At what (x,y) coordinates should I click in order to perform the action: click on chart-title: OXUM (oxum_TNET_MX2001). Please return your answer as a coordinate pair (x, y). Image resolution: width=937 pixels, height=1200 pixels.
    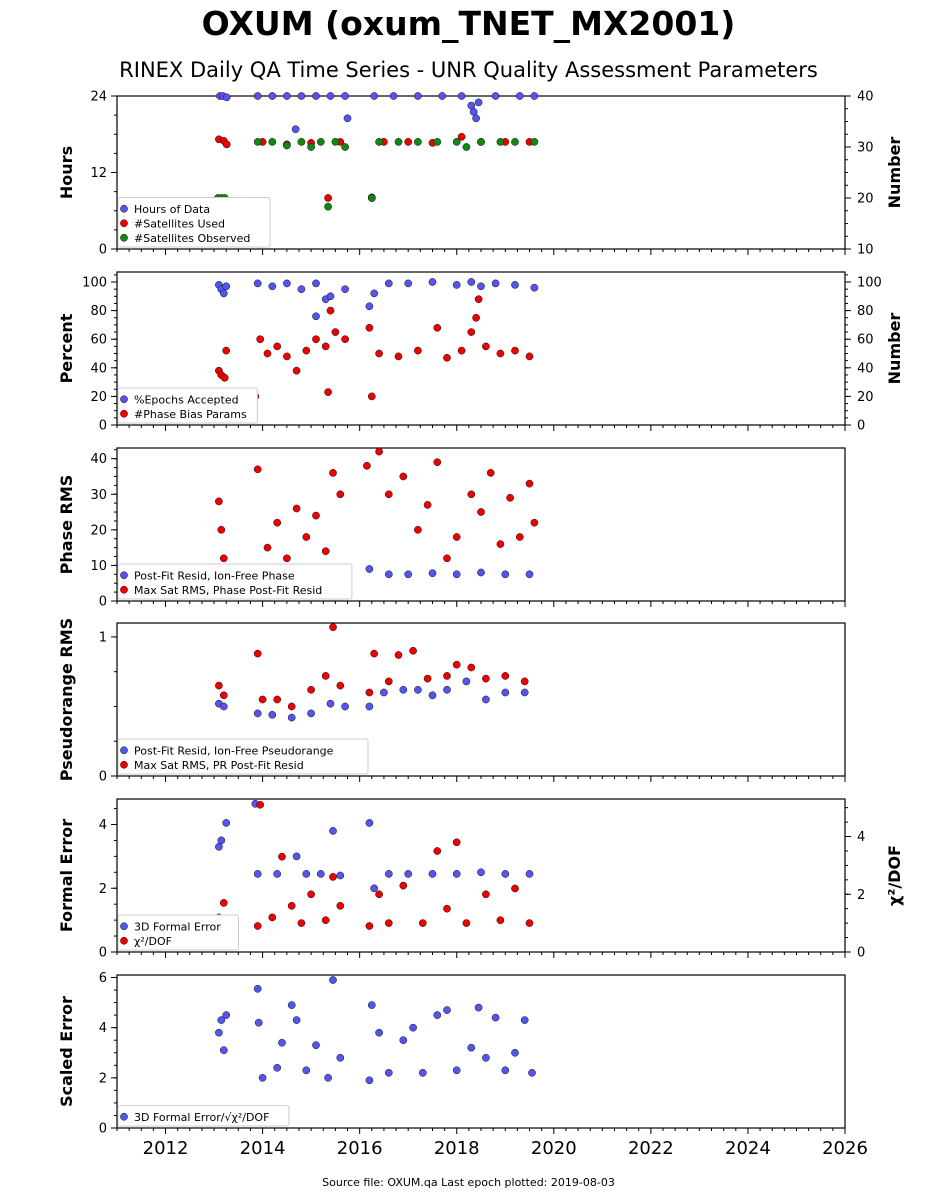
    Looking at the image, I should click on (468, 23).